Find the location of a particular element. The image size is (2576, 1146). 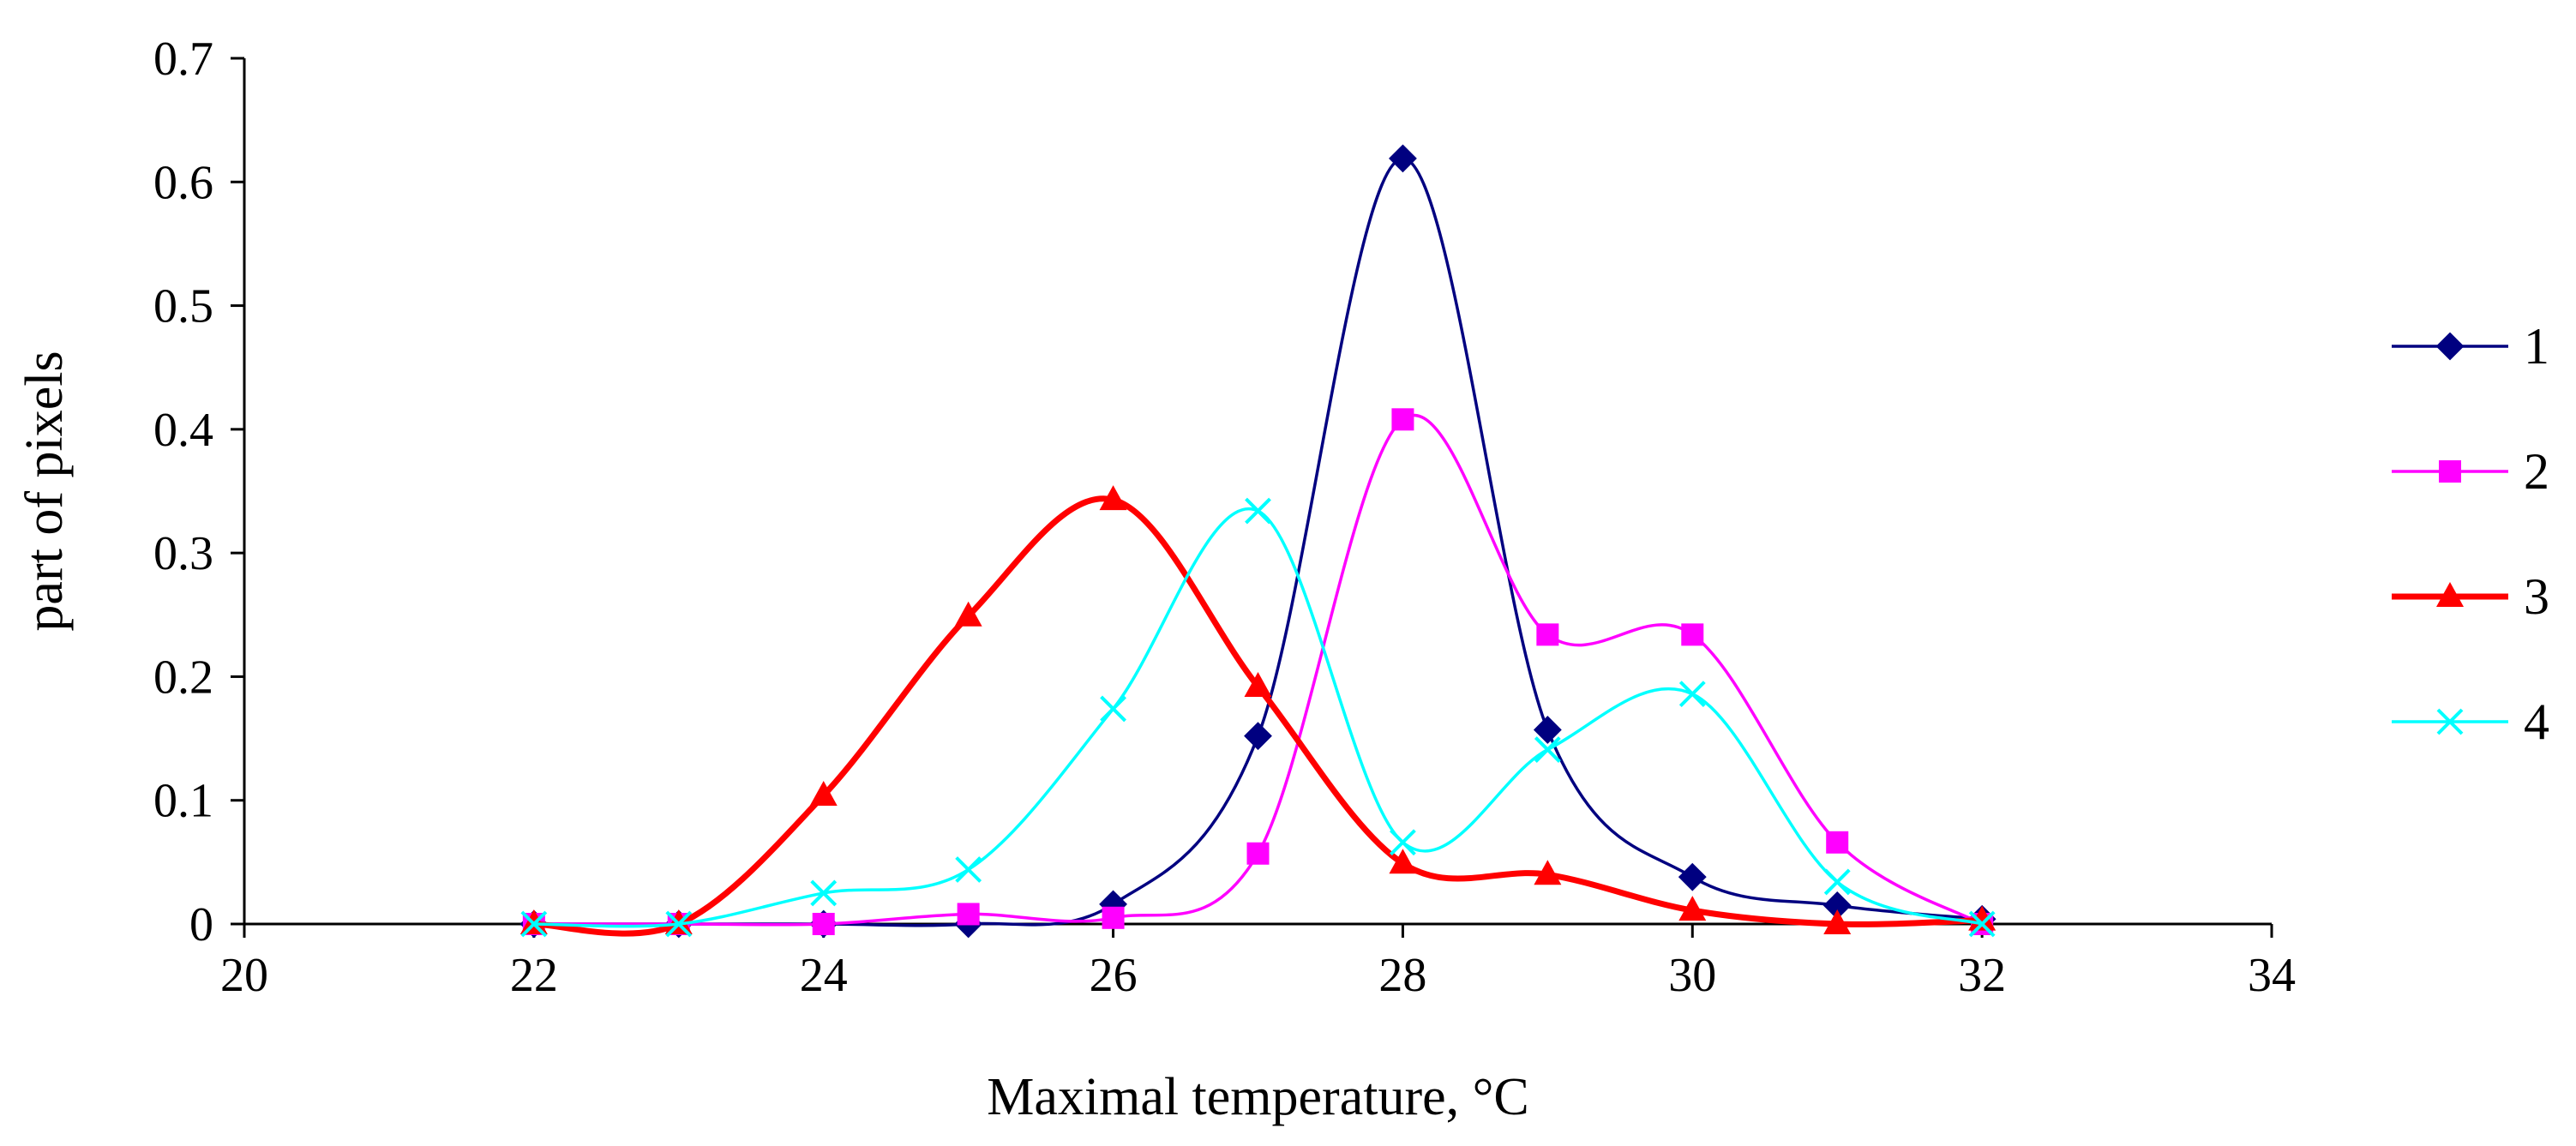

legend-item: 4 is located at coordinates (2470, 721).